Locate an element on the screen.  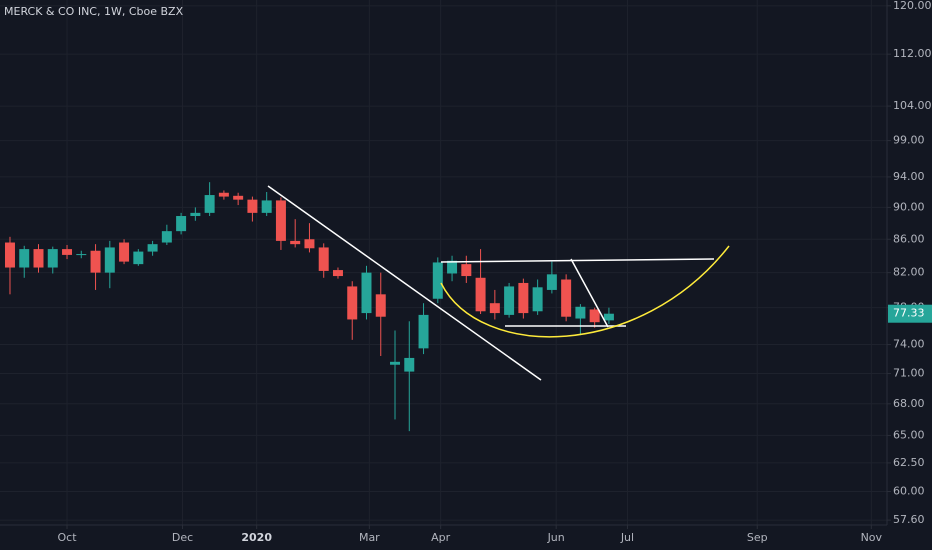
y-tick-label: 68.00 is located at coordinates (909, 403).